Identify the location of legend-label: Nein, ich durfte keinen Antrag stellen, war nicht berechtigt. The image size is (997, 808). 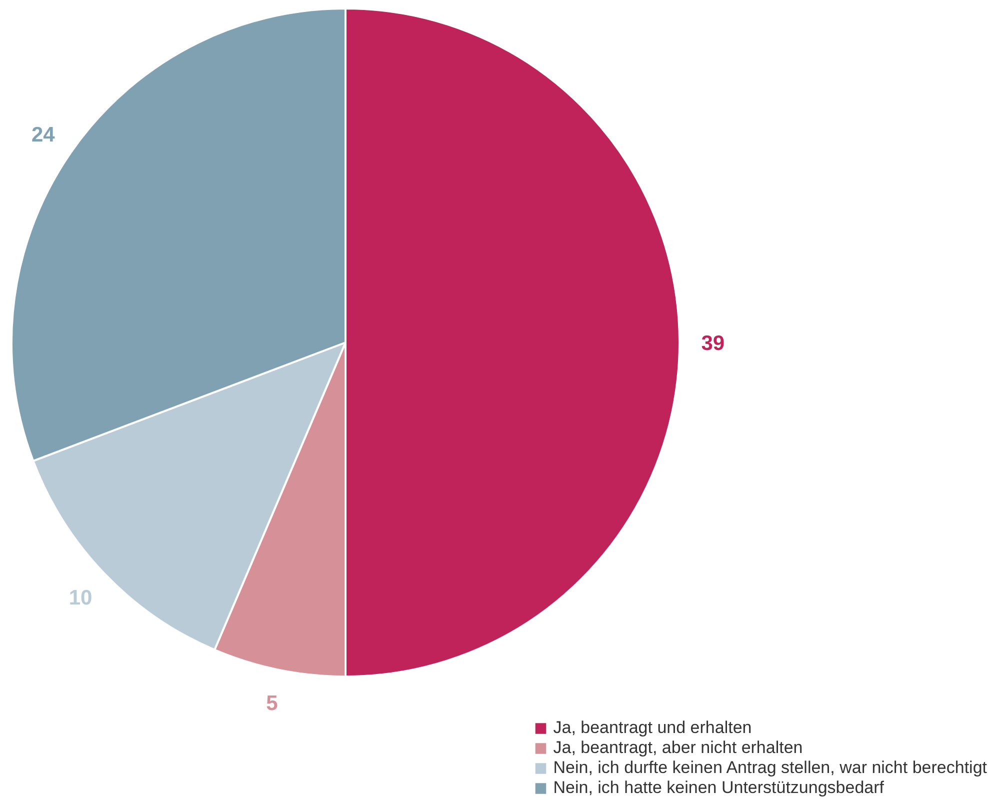
(770, 768).